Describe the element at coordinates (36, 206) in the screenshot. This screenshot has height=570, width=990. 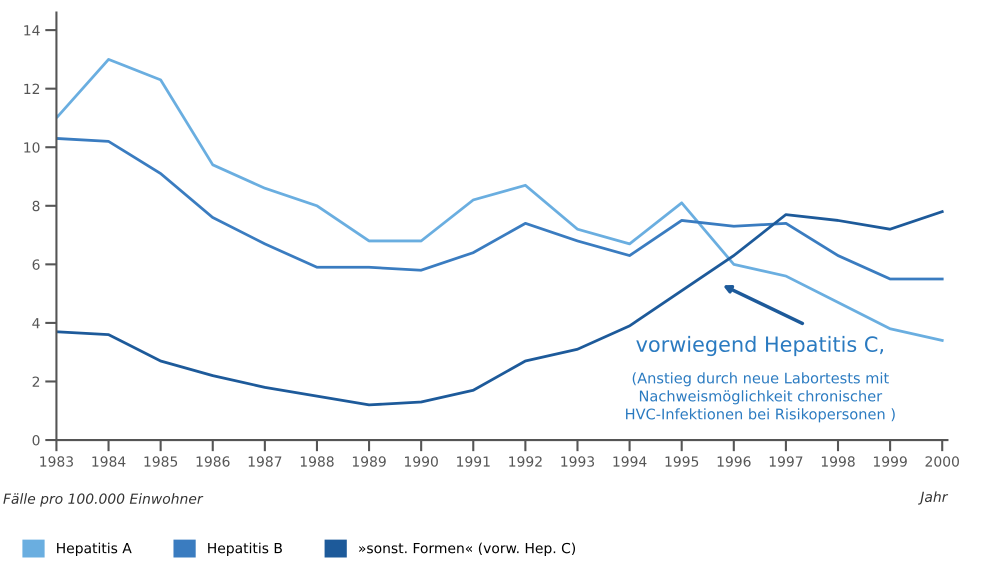
I see `y-tick-label: 8` at that location.